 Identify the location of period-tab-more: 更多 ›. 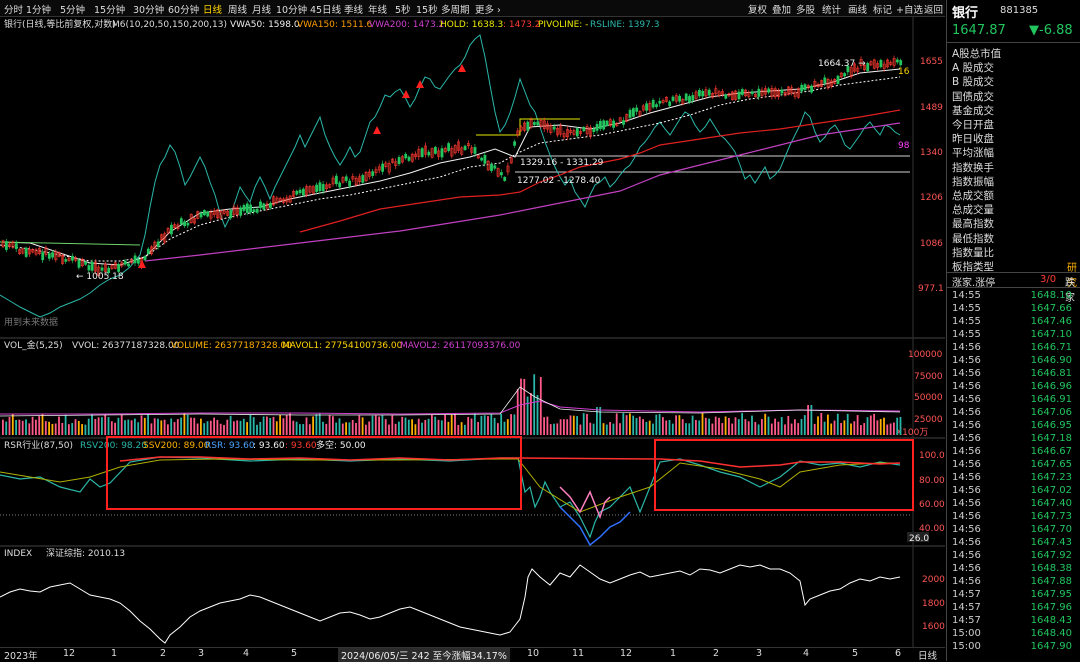
(488, 10).